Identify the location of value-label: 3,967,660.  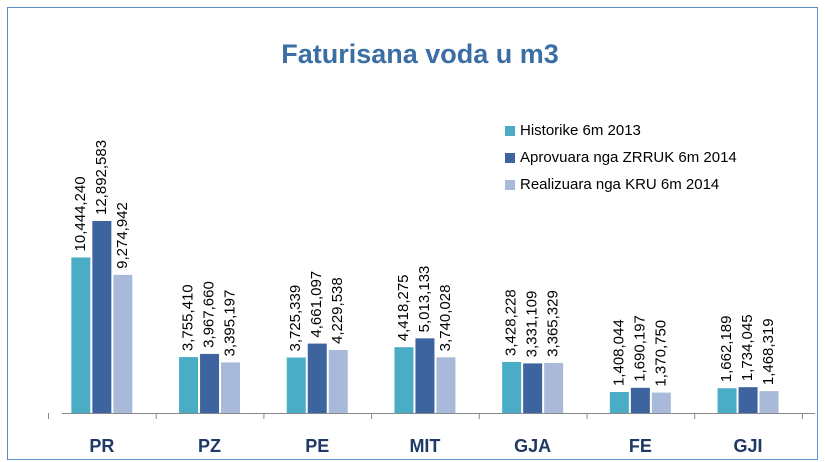
(209, 314).